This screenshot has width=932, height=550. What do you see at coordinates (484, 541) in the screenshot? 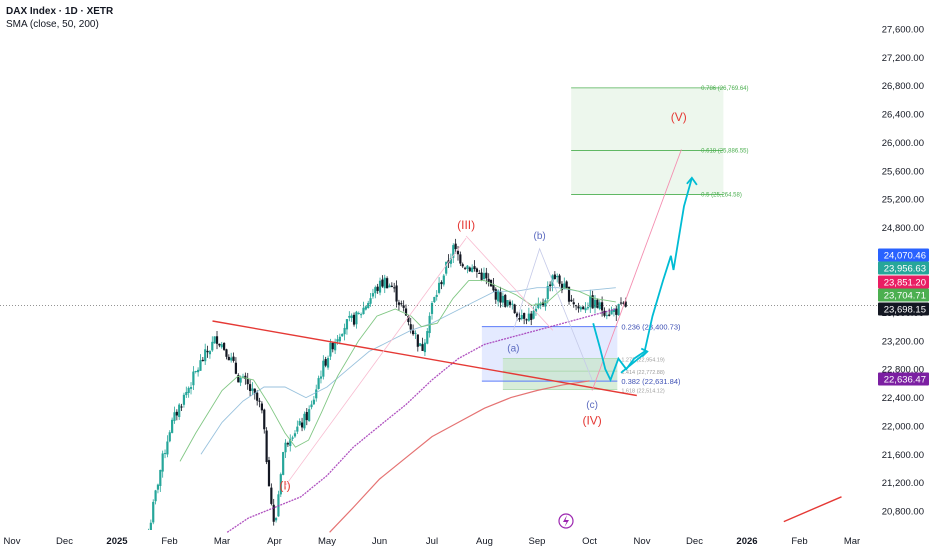
I see `x-tick-label: Aug` at bounding box center [484, 541].